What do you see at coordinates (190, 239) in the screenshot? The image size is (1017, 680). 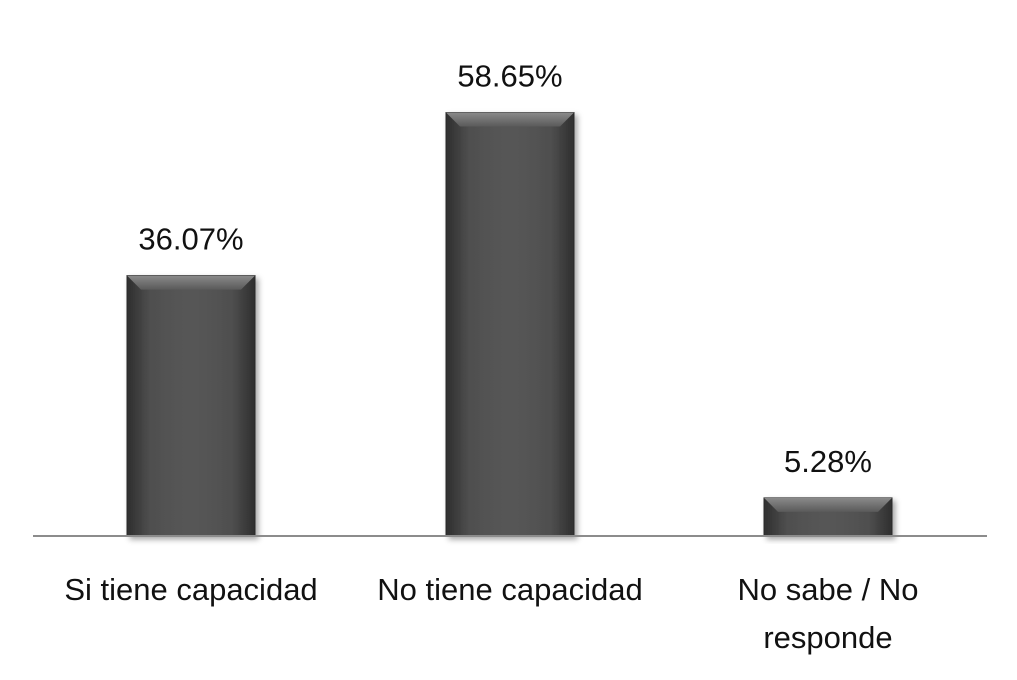 I see `bar-value-label: 36.07%` at bounding box center [190, 239].